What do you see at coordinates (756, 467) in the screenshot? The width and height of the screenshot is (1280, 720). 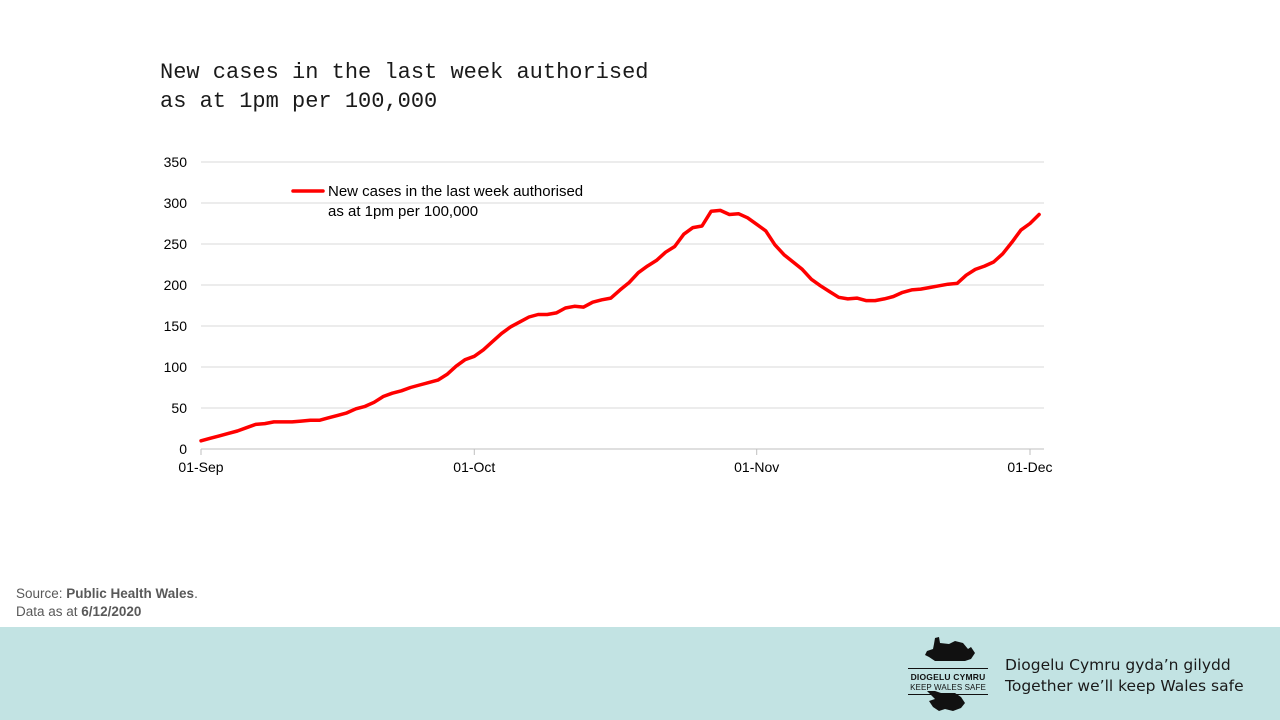 I see `x-tick-label: 01-Nov` at bounding box center [756, 467].